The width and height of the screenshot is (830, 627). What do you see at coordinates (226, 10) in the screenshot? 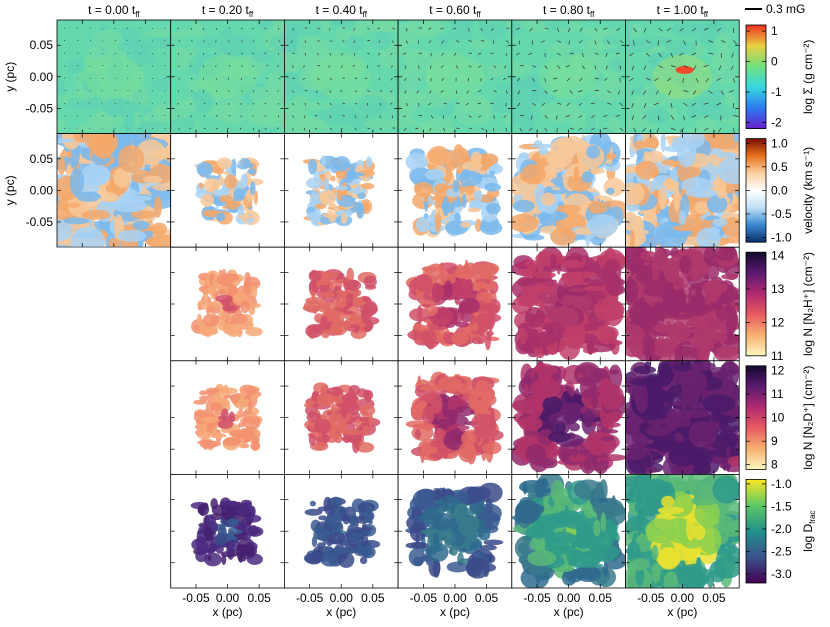
I see `column-title-text: t = 0.20 t` at bounding box center [226, 10].